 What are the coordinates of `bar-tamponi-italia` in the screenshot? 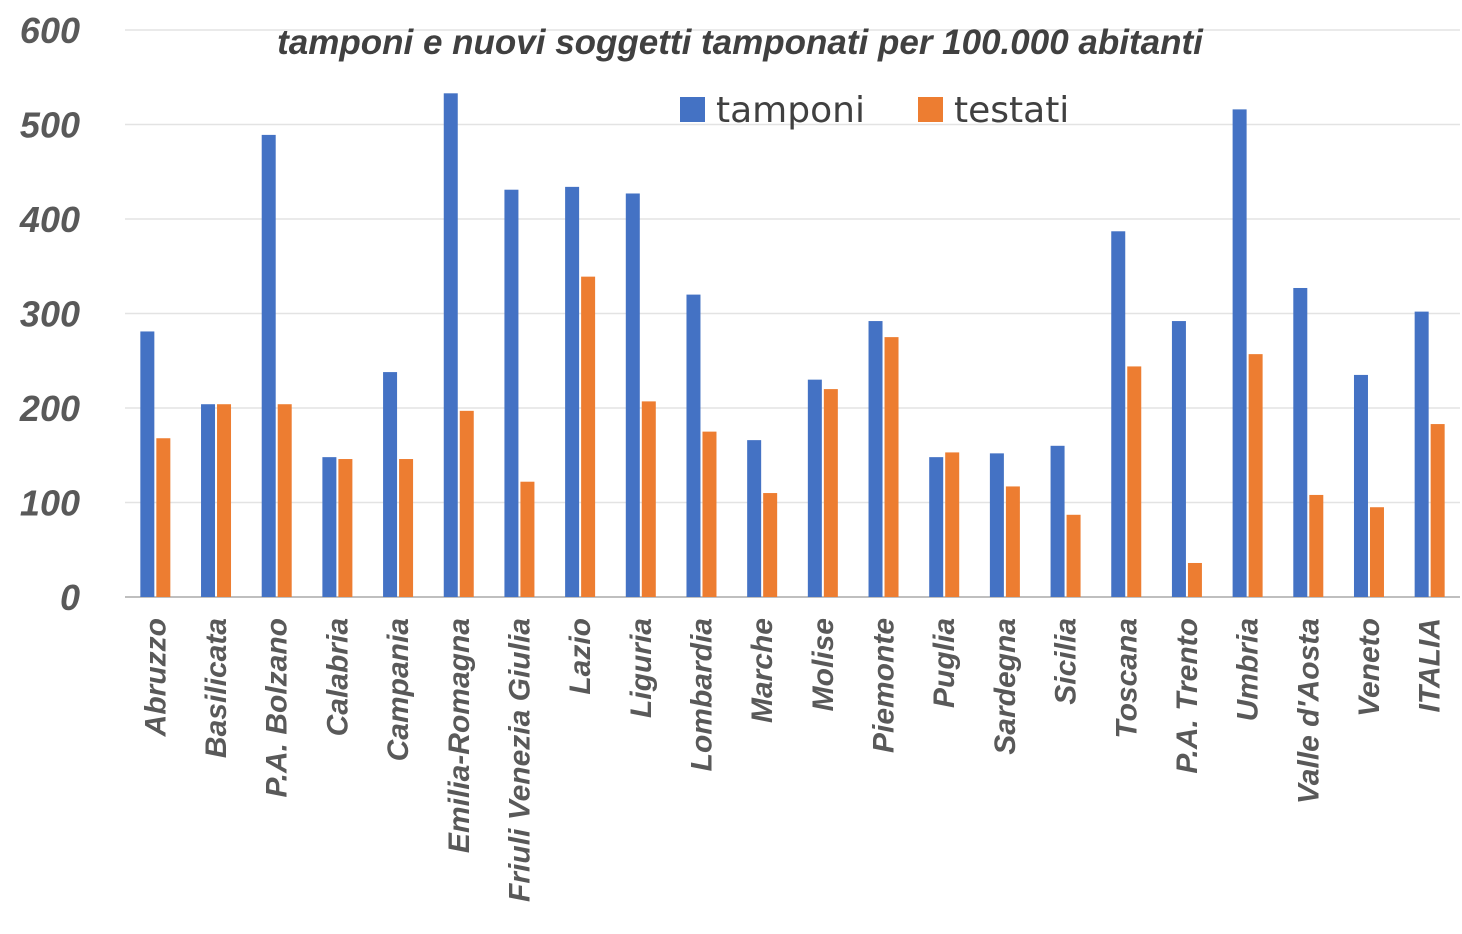 It's located at (1421, 454).